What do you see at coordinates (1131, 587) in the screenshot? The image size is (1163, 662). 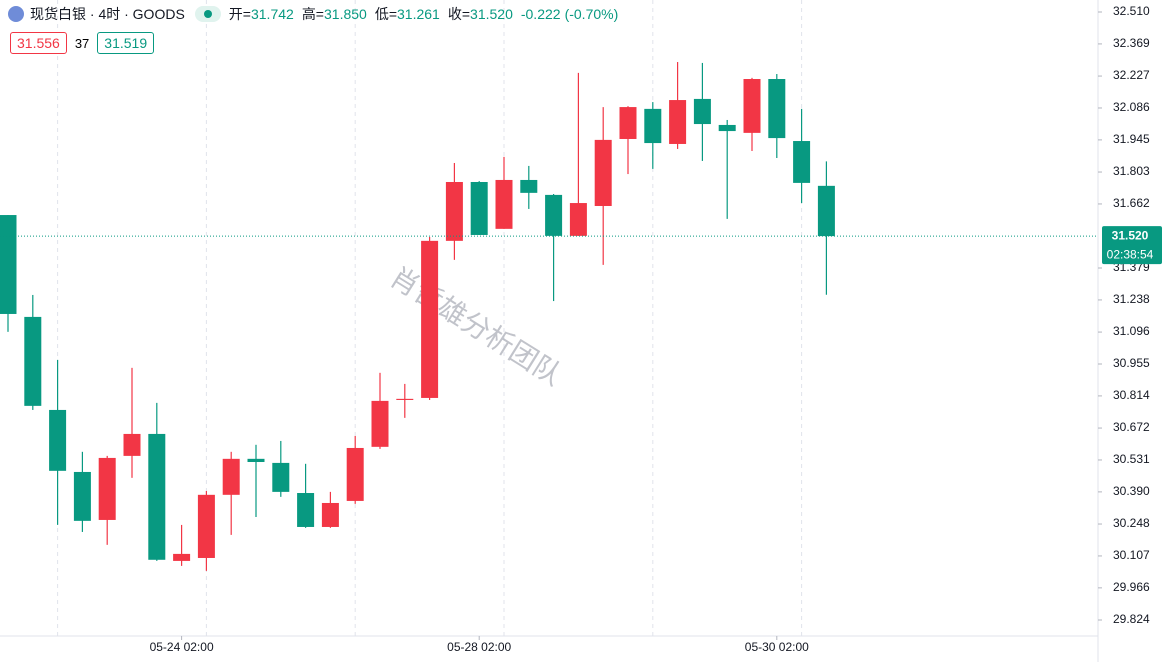 I see `y-tick-label: 29.966` at bounding box center [1131, 587].